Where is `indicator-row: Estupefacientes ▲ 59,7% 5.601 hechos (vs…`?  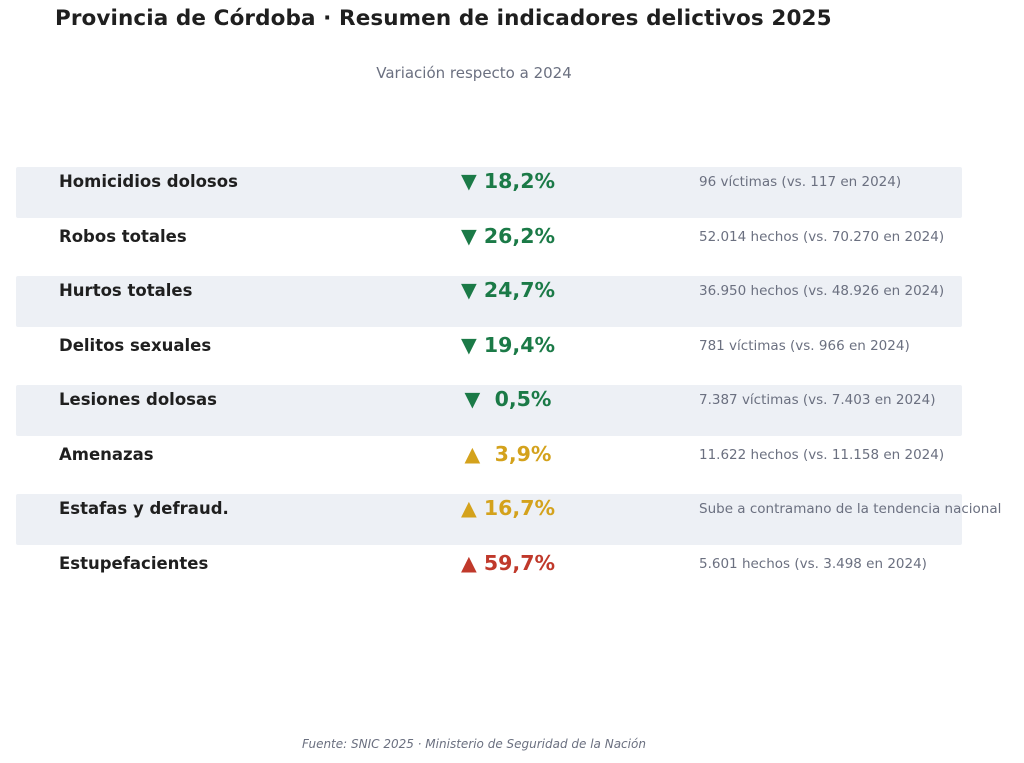
indicator-row: Estupefacientes ▲ 59,7% 5.601 hechos (vs… is located at coordinates (512, 574).